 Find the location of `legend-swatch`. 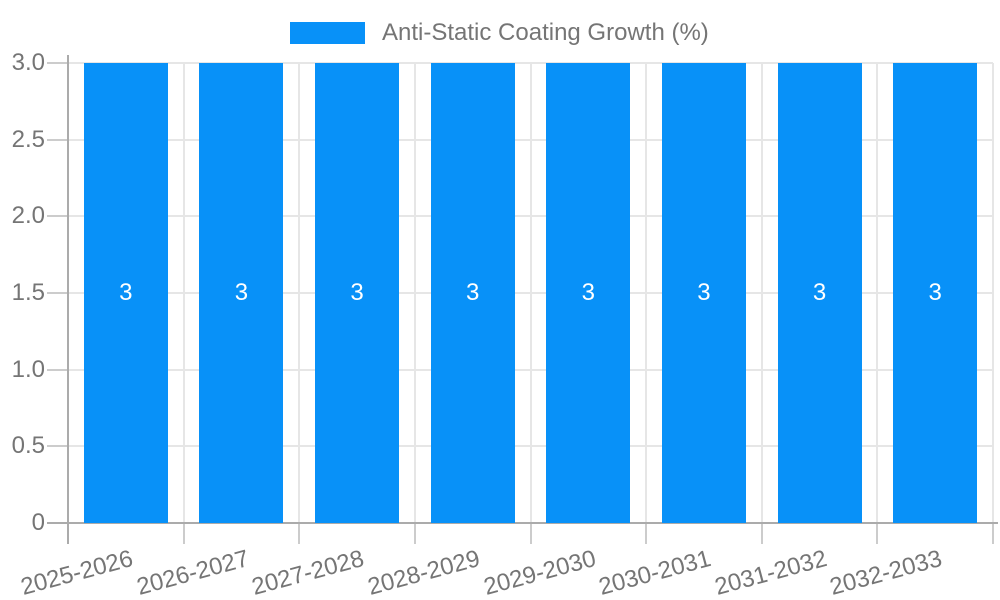

legend-swatch is located at coordinates (327, 33).